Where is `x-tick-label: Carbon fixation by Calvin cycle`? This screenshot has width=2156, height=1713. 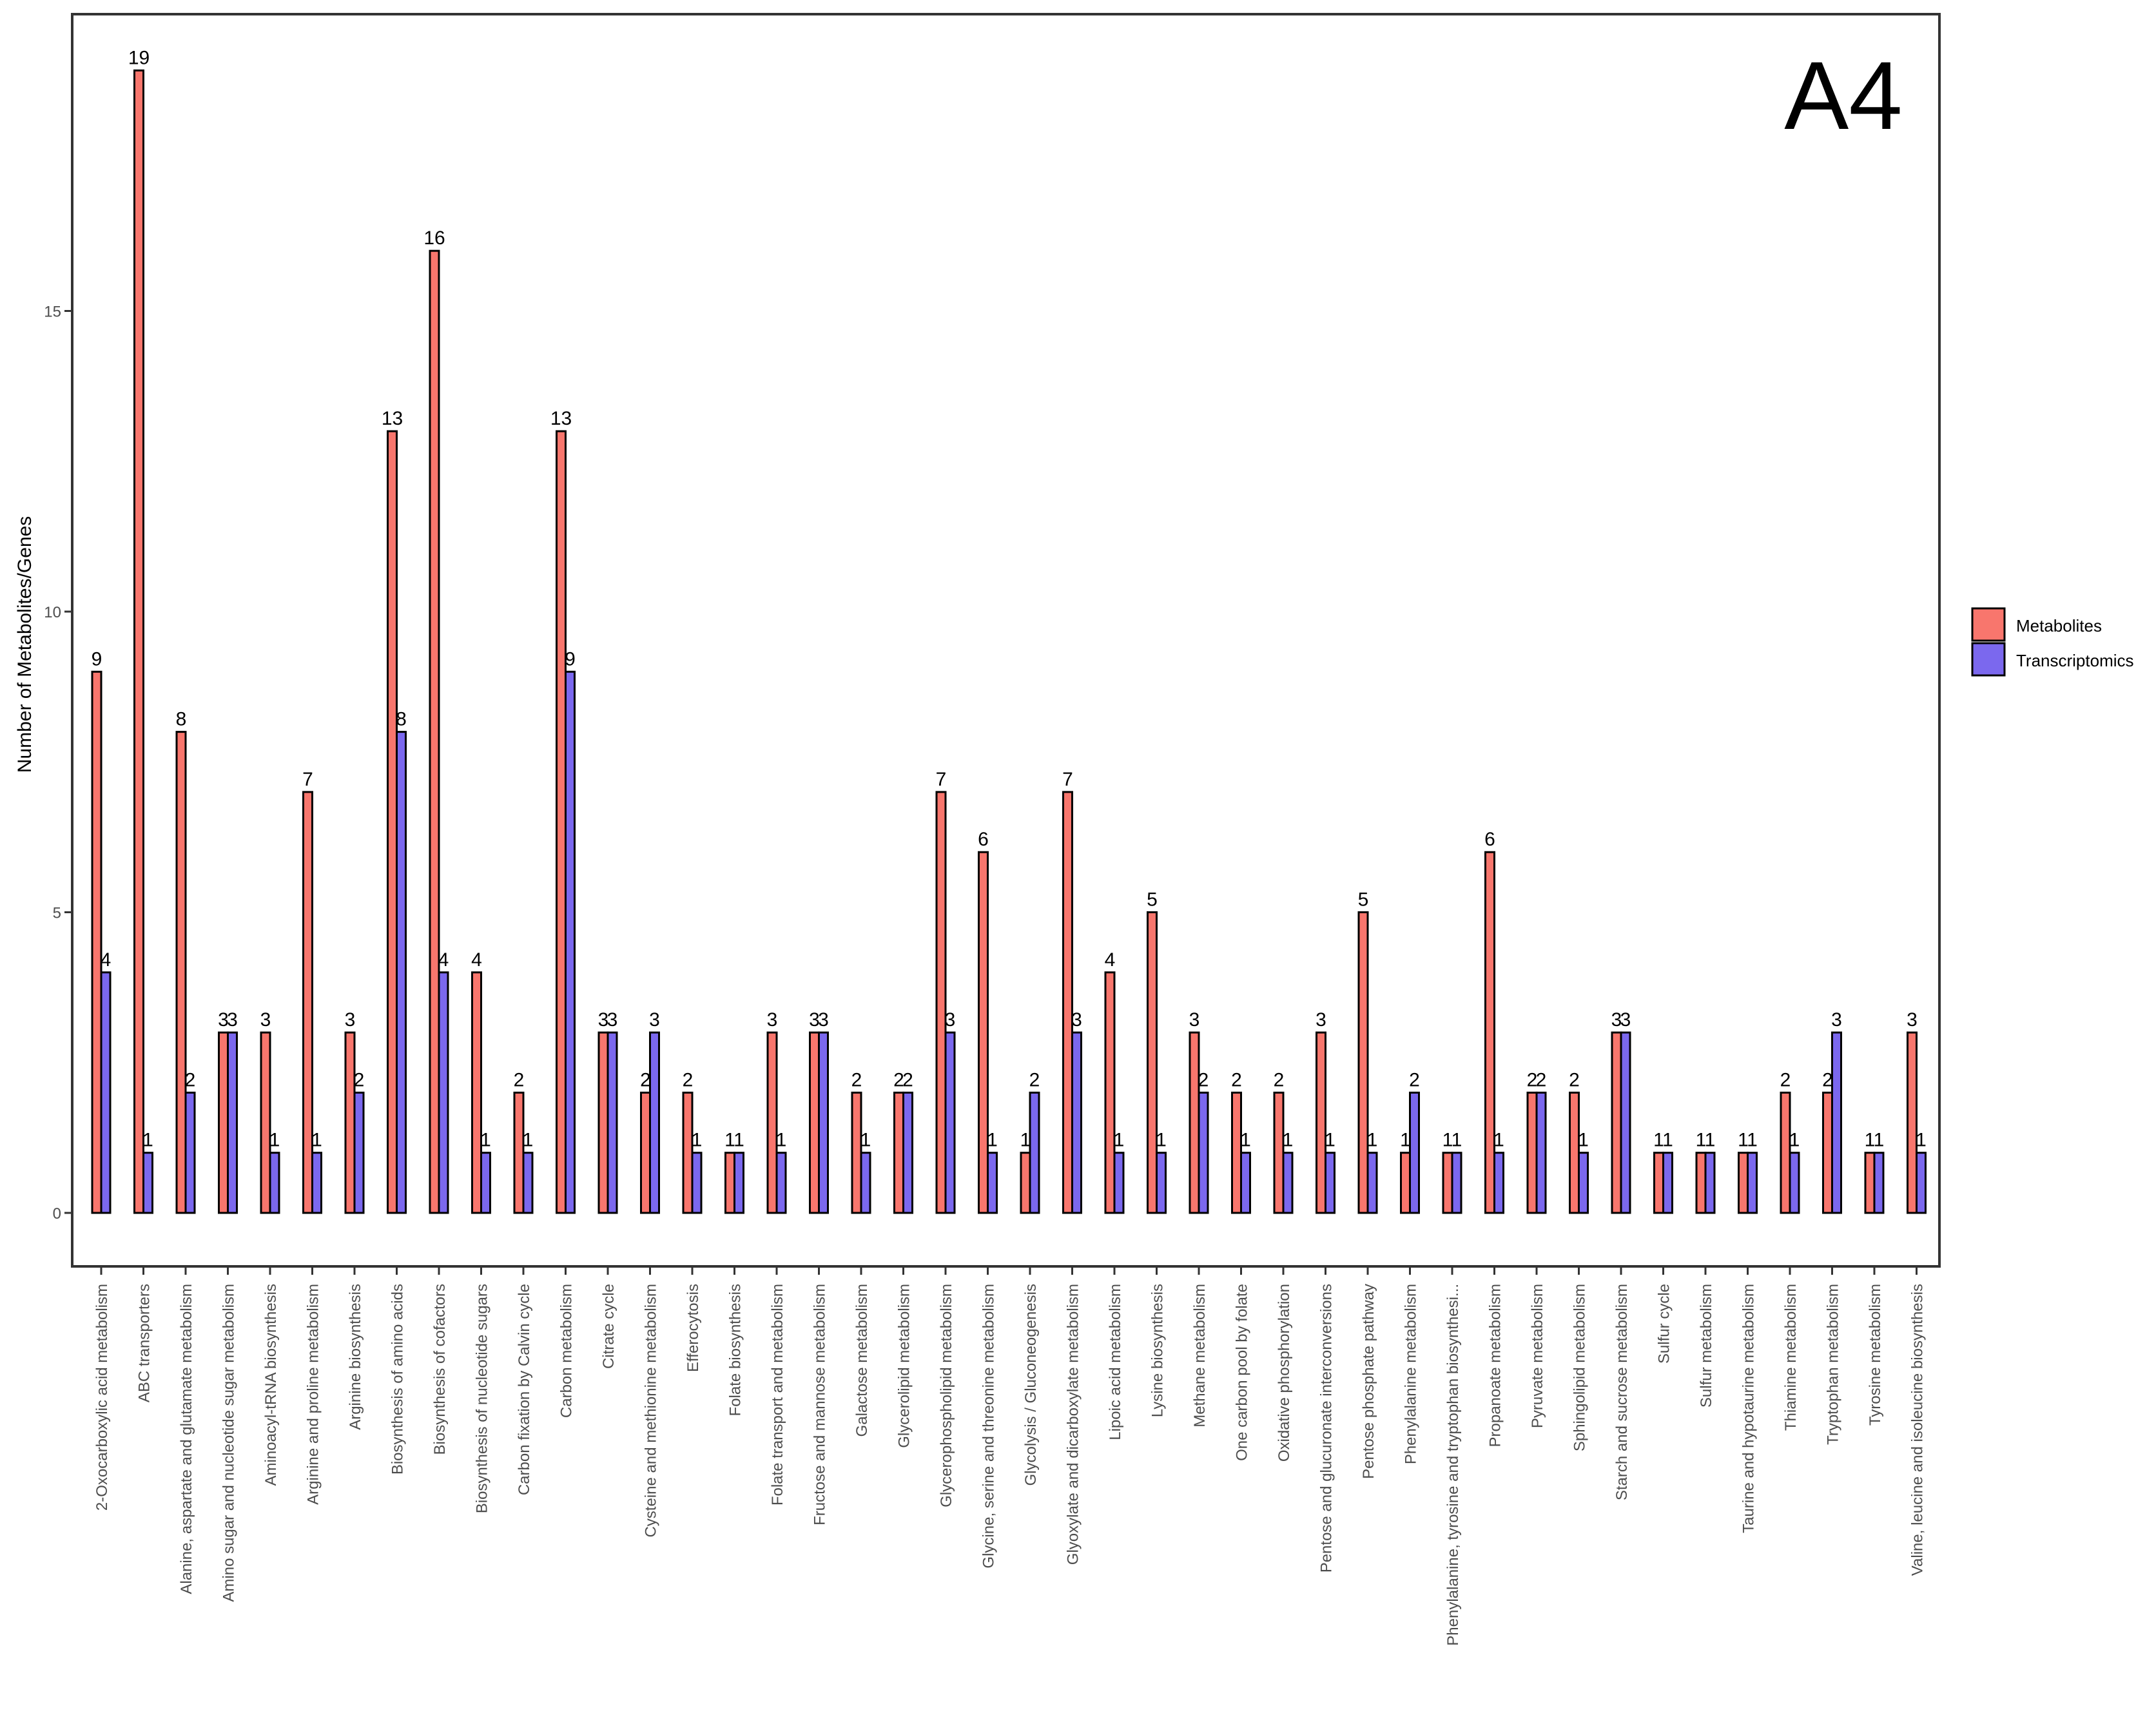
x-tick-label: Carbon fixation by Calvin cycle is located at coordinates (524, 1389).